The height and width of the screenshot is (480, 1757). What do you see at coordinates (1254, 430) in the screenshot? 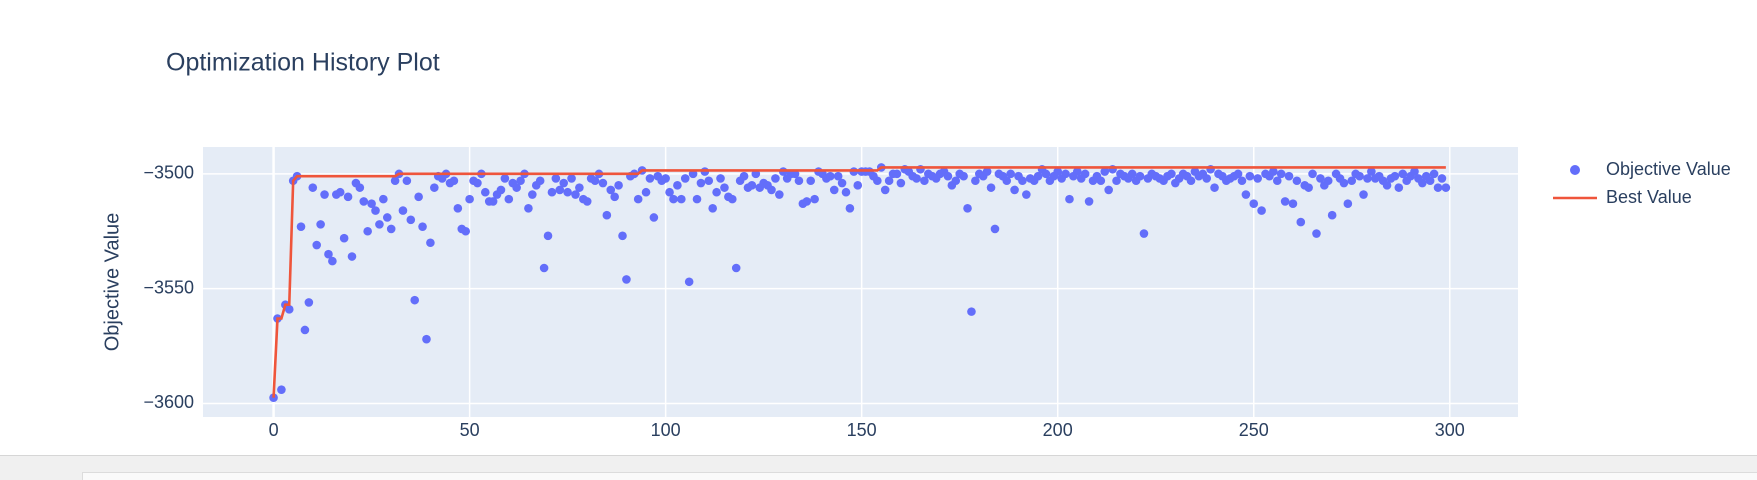
I see `x-tick-label: 250` at bounding box center [1254, 430].